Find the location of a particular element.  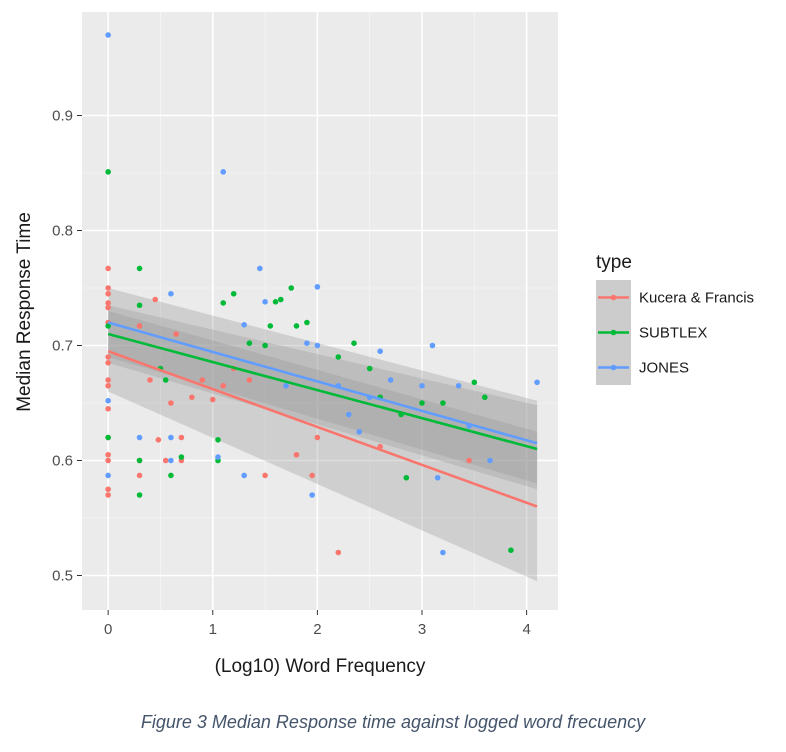

legend-label: SUBTLEX is located at coordinates (673, 333).